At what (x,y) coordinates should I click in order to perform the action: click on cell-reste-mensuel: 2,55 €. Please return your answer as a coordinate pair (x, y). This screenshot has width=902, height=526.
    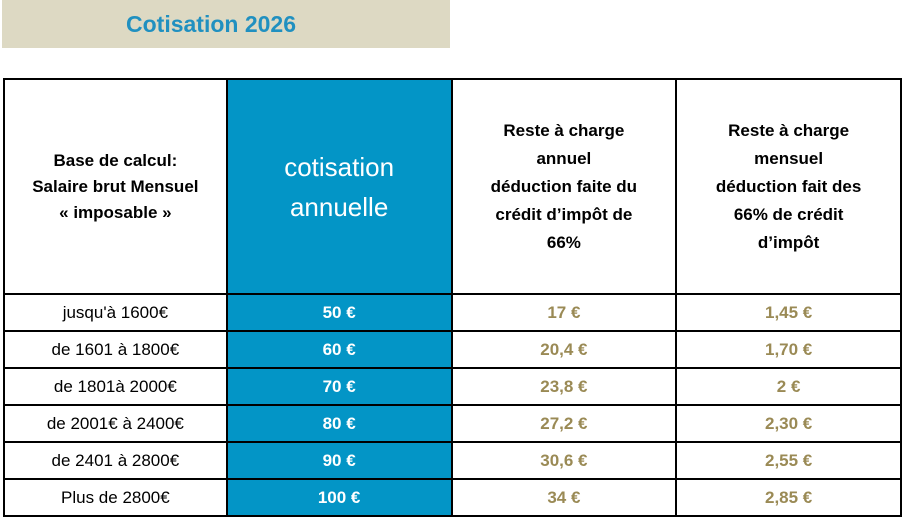
    Looking at the image, I should click on (788, 460).